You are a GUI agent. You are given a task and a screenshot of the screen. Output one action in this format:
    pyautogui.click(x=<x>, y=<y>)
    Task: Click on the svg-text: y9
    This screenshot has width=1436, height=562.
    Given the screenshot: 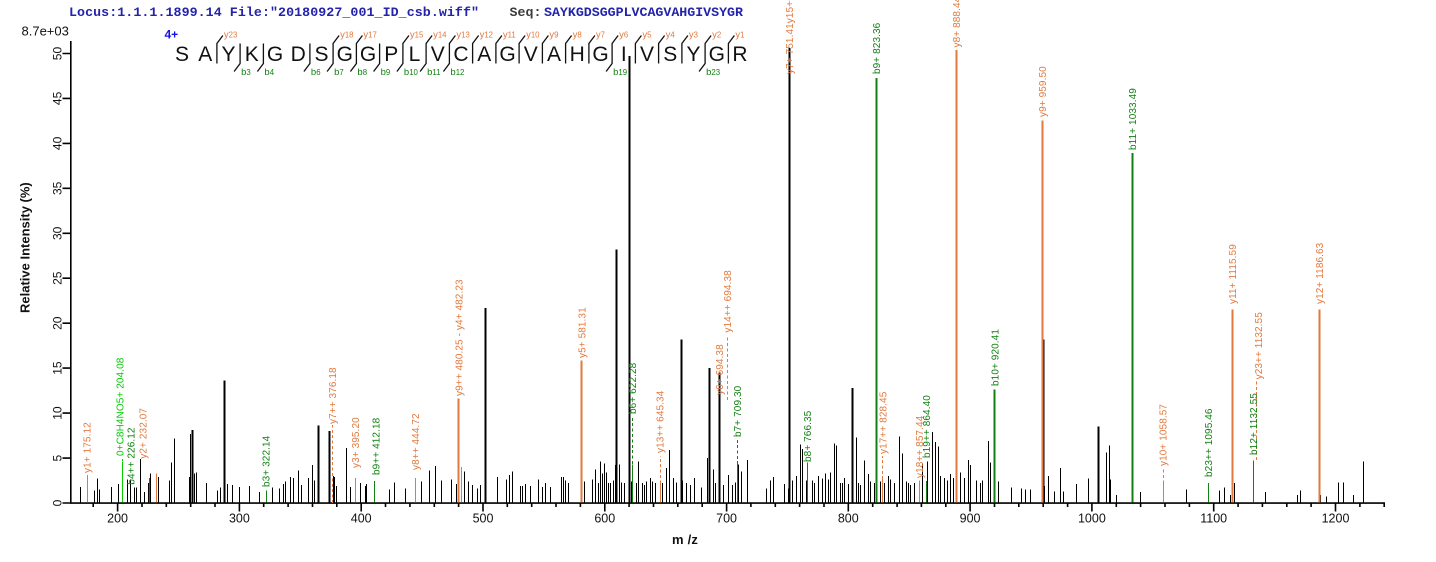 What is the action you would take?
    pyautogui.click(x=553, y=35)
    